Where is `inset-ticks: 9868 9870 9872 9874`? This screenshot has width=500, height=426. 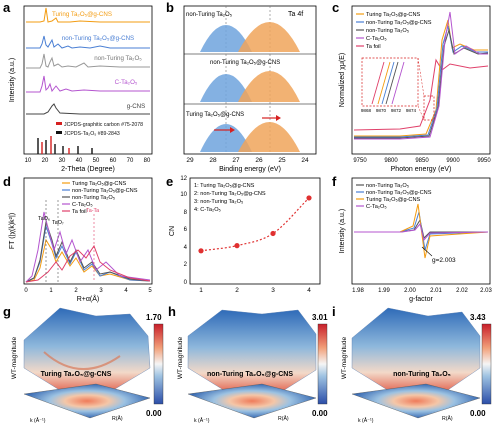
inset-ticks: 9868 9870 9872 9874 is located at coordinates (389, 110).